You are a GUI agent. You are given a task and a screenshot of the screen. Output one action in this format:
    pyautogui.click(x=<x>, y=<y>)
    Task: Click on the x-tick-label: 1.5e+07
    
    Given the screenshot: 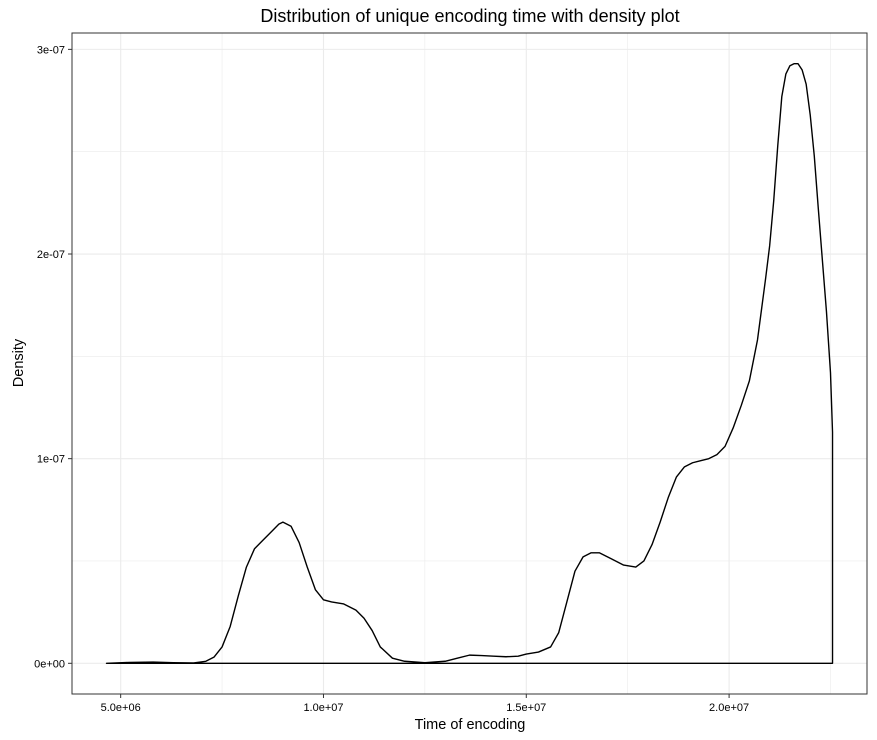 What is the action you would take?
    pyautogui.click(x=526, y=708)
    